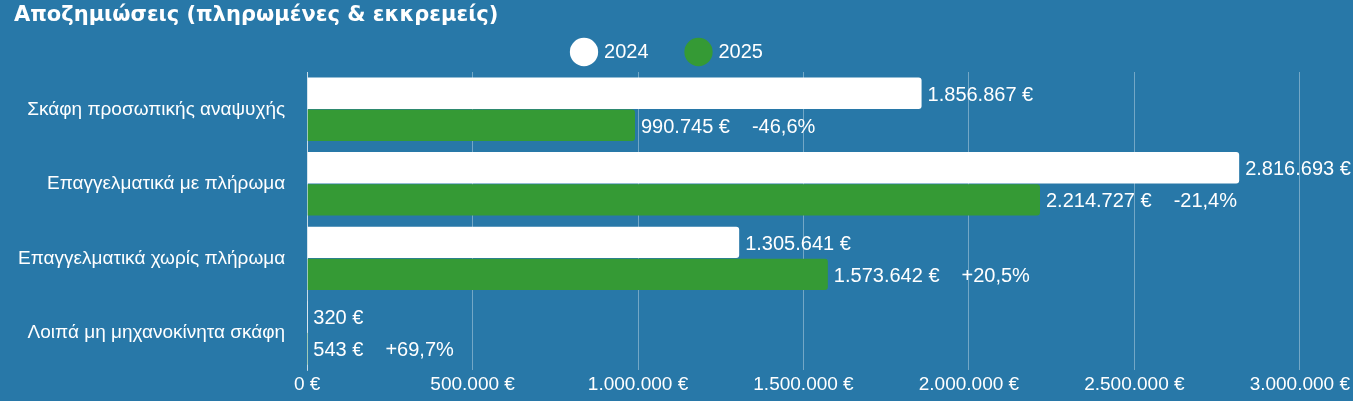  Describe the element at coordinates (419, 349) in the screenshot. I see `annotation: +69,7%` at that location.